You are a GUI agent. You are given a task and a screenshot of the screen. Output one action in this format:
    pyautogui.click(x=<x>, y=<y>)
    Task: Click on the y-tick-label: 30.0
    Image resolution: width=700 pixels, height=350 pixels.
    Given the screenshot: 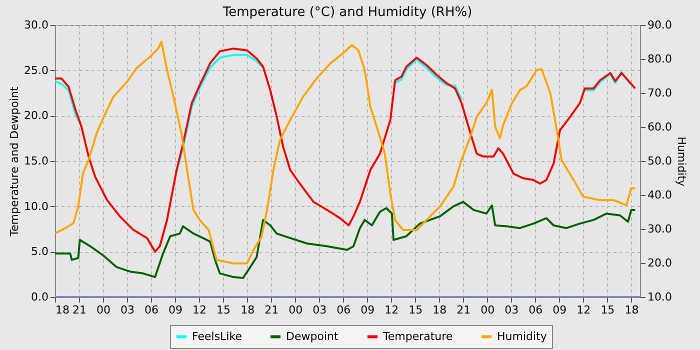 What is the action you would take?
    pyautogui.click(x=36, y=25)
    